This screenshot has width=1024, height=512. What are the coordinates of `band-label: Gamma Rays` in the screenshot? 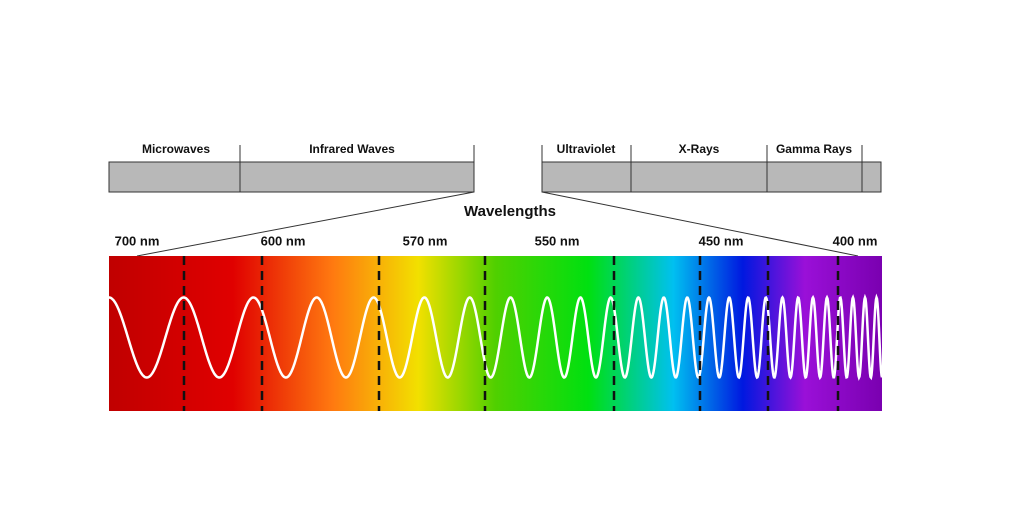 It's located at (814, 149).